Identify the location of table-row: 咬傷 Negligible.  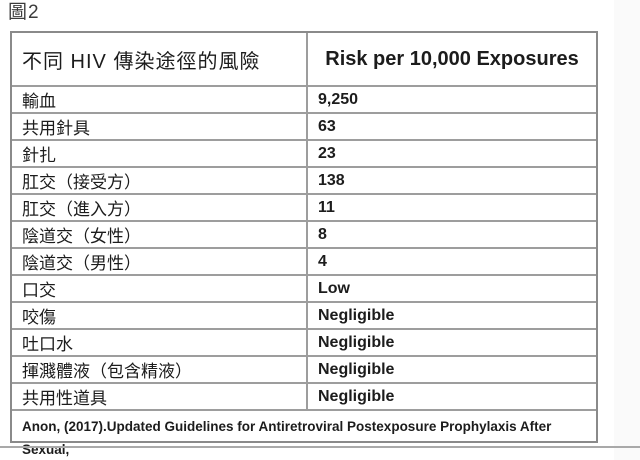
(304, 314).